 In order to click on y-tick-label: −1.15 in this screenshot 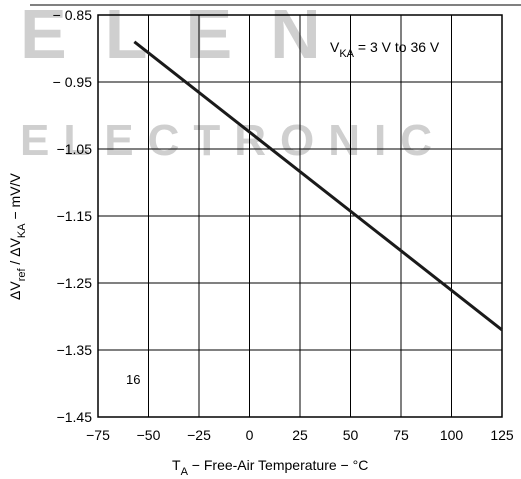, I will do `click(75, 216)`.